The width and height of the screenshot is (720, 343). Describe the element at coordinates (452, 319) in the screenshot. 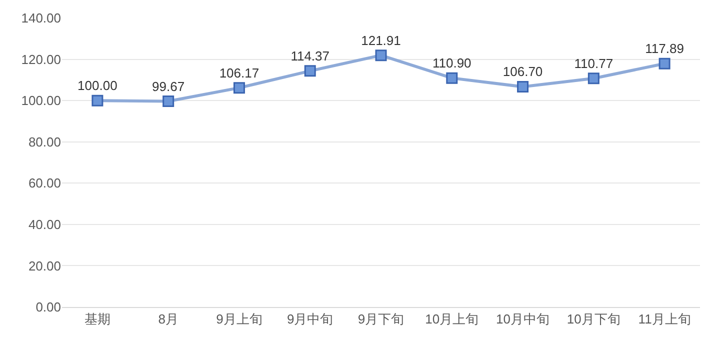

I see `x-tick-label: 10月上旬` at that location.